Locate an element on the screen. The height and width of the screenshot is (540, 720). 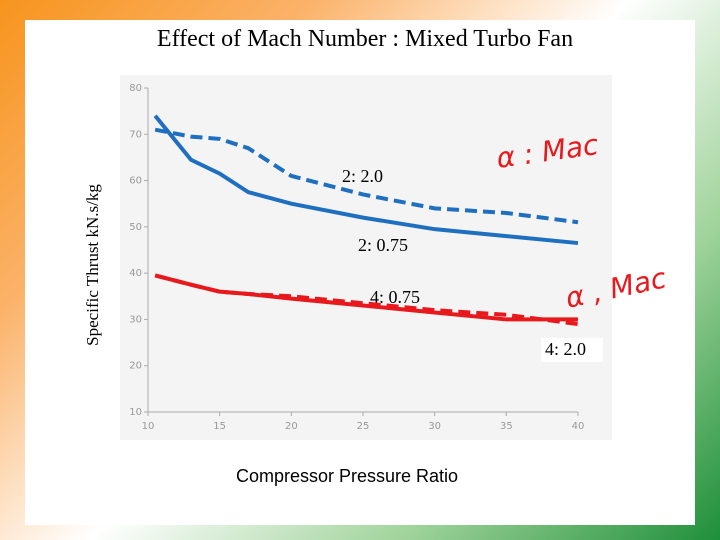
label-box is located at coordinates (572, 350).